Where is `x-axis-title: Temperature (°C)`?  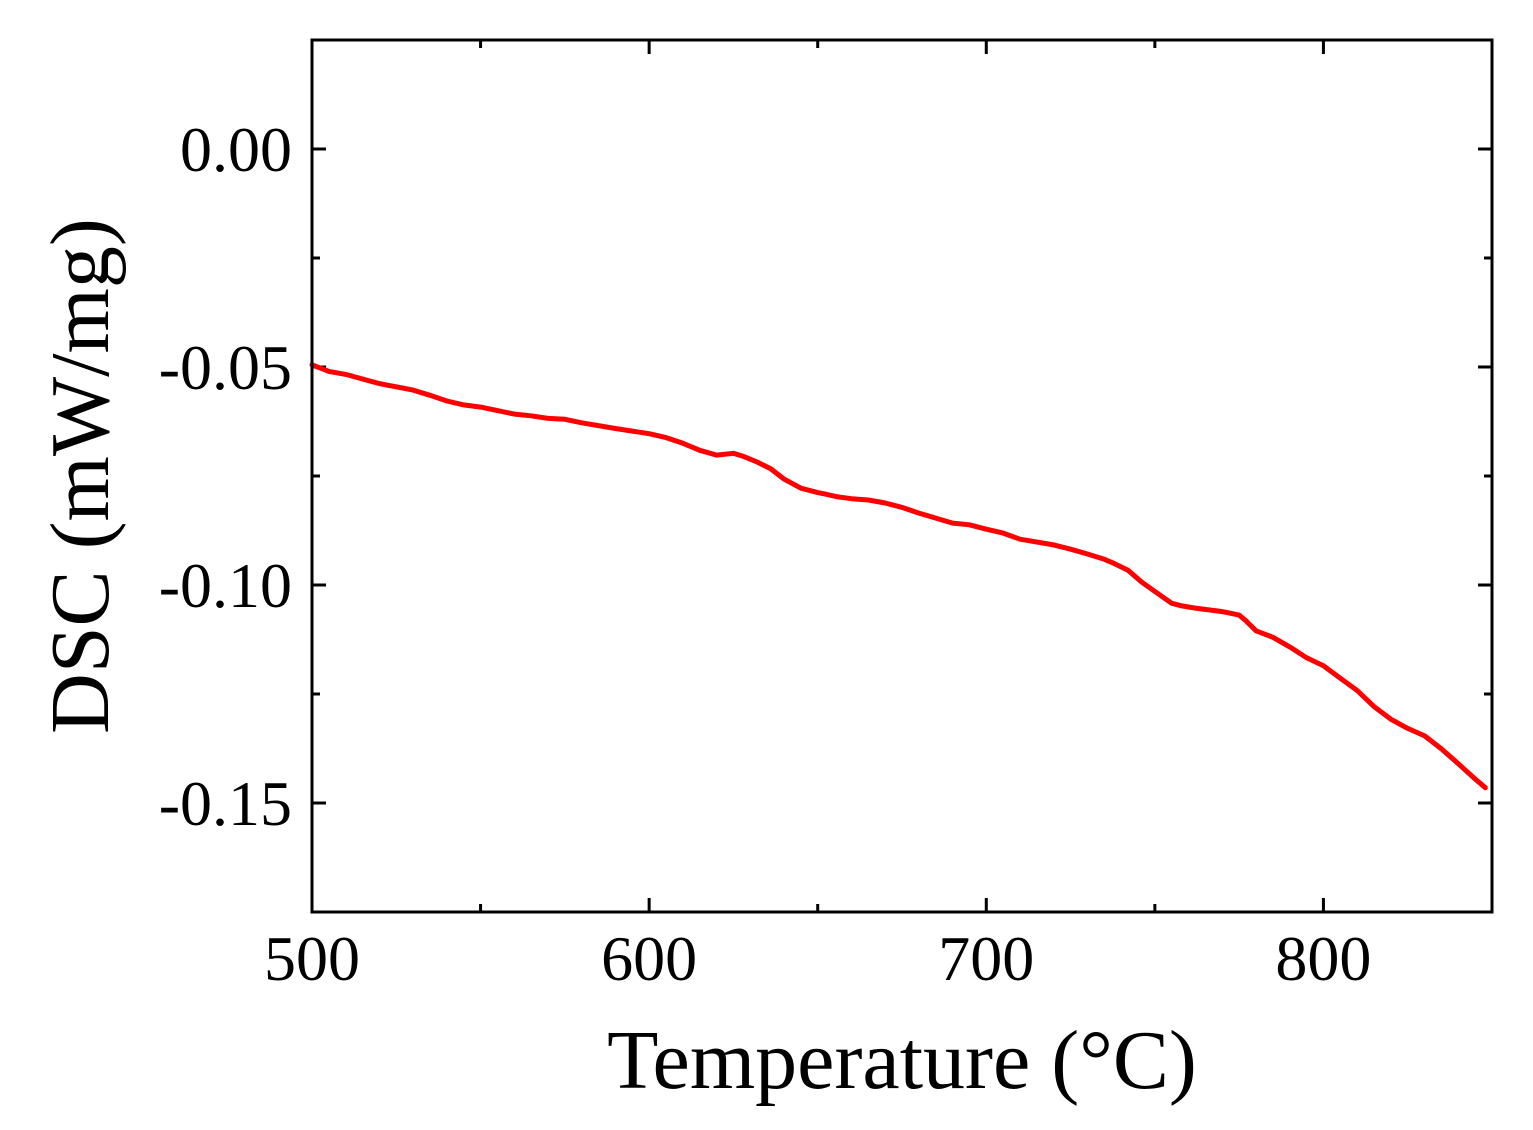 x-axis-title: Temperature (°C) is located at coordinates (902, 1060).